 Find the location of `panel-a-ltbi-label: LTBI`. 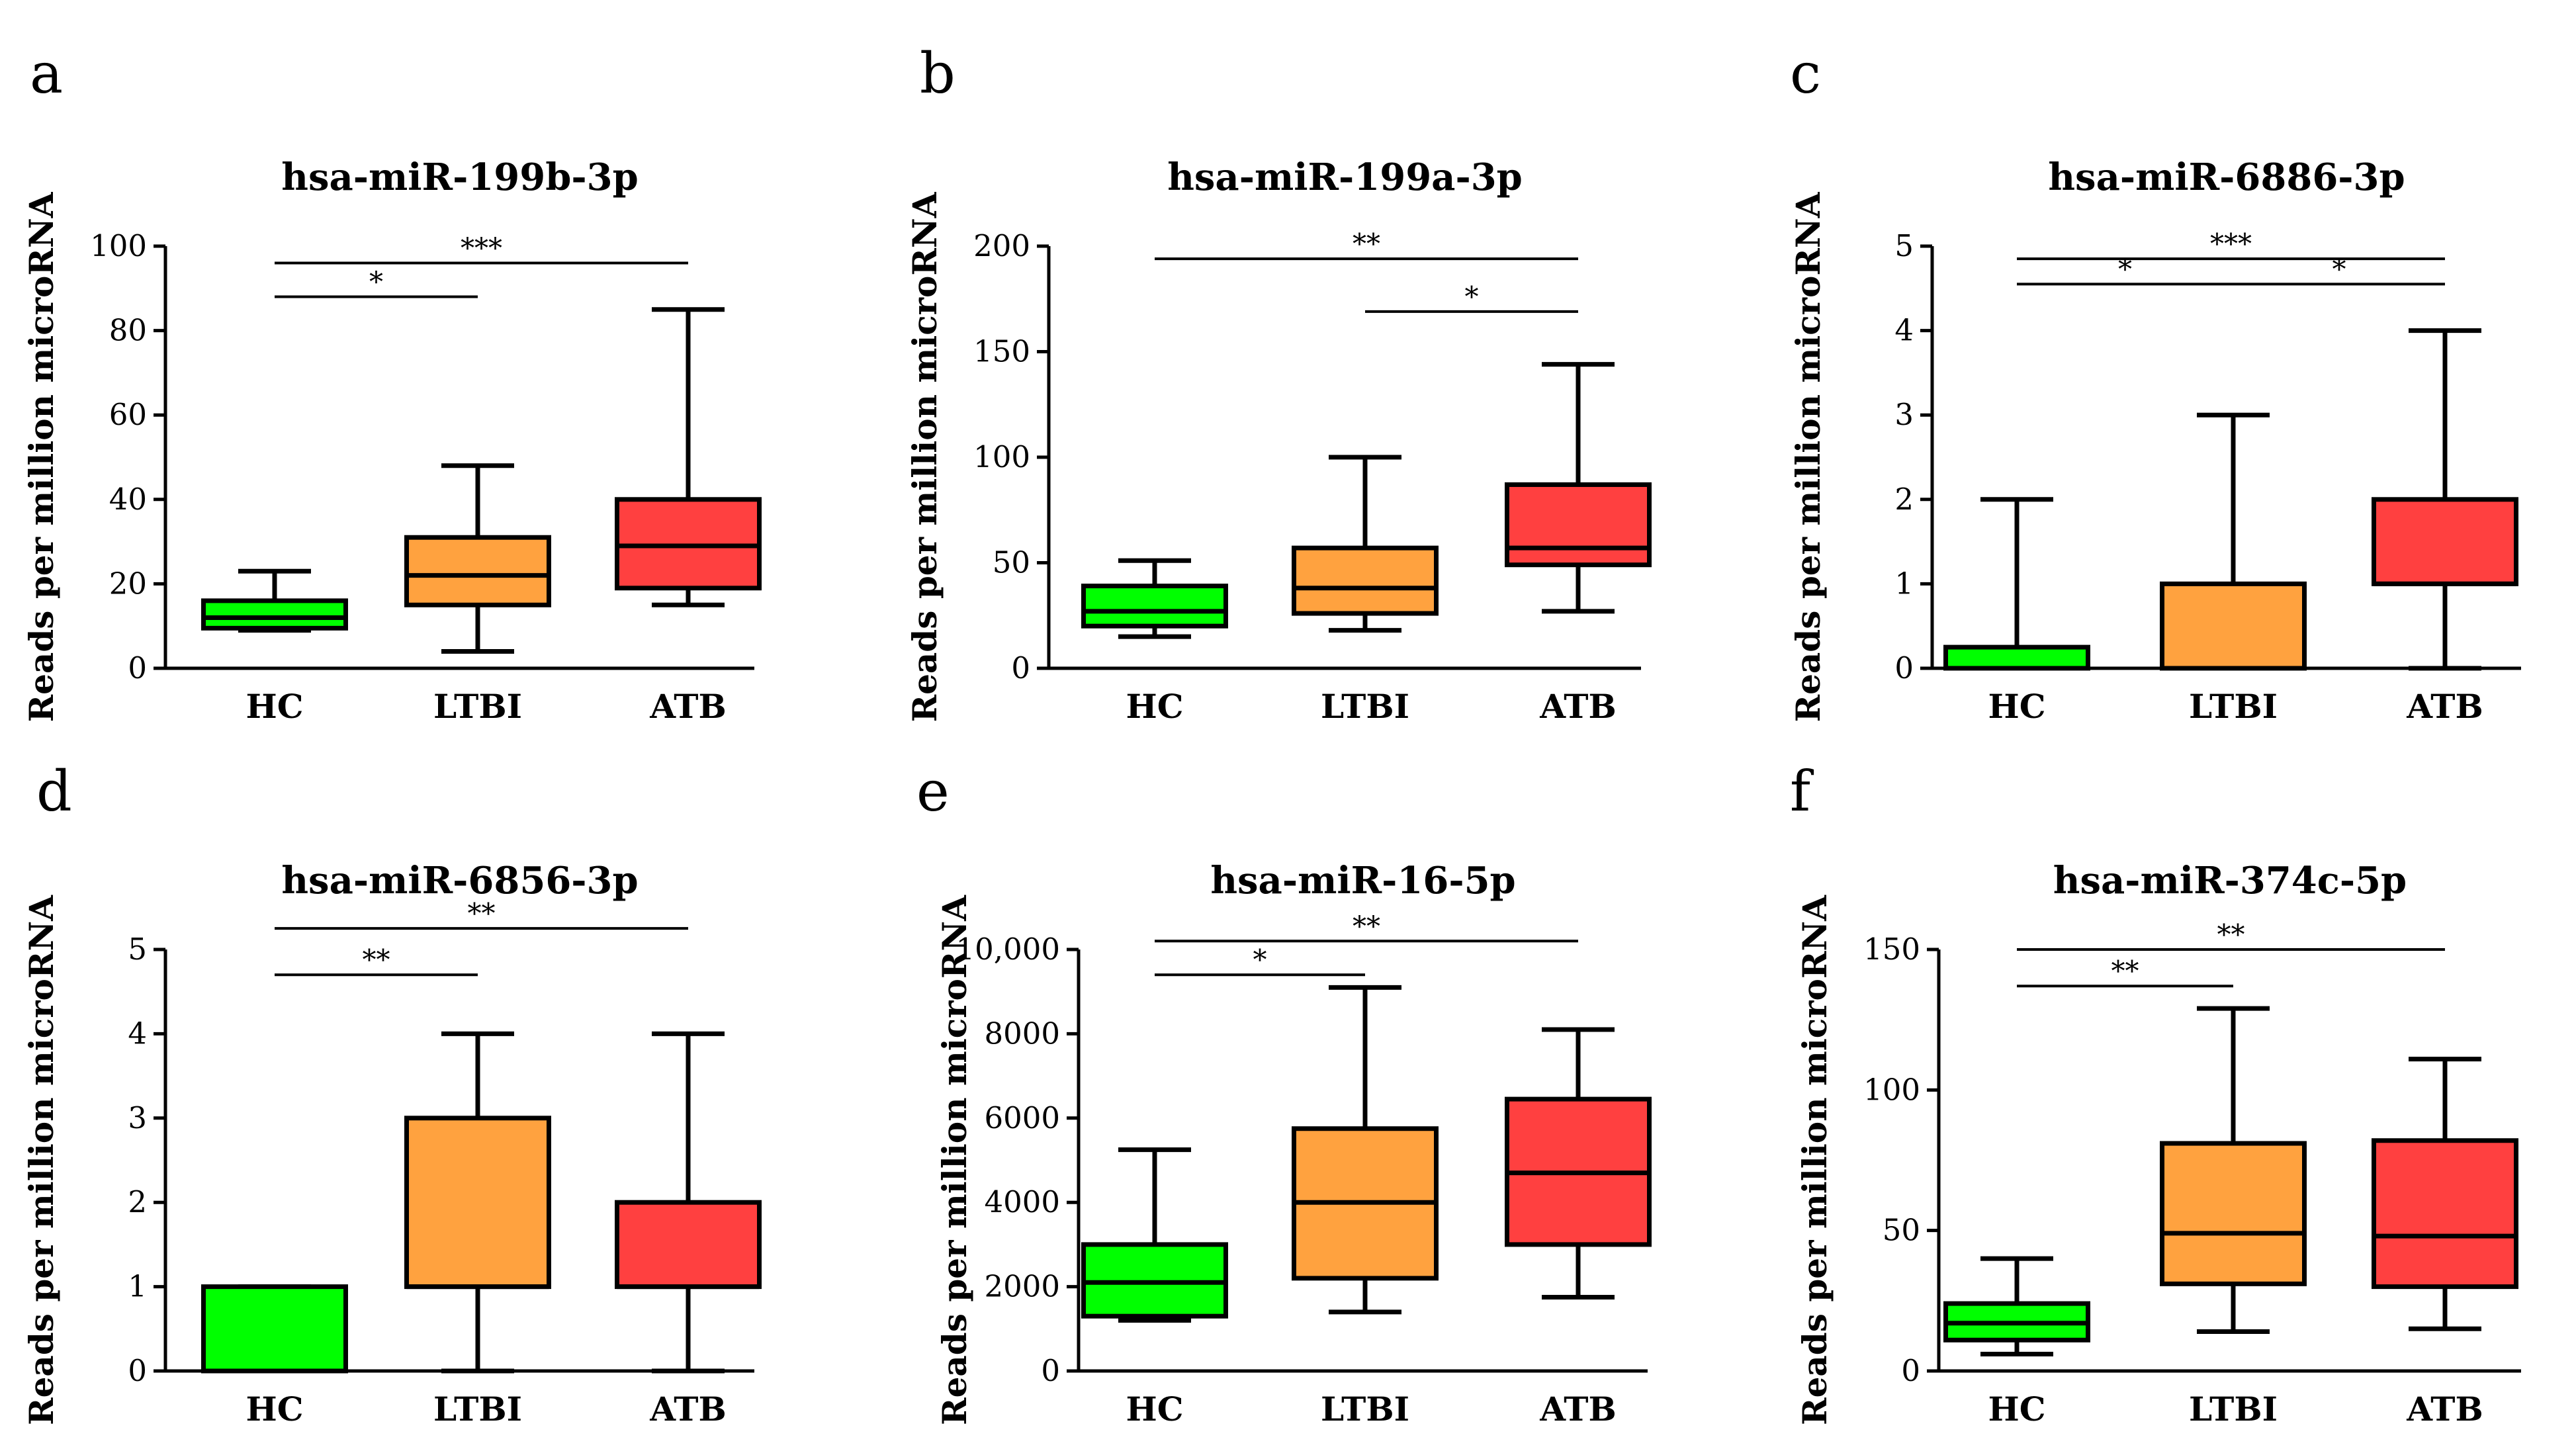

panel-a-ltbi-label: LTBI is located at coordinates (477, 707).